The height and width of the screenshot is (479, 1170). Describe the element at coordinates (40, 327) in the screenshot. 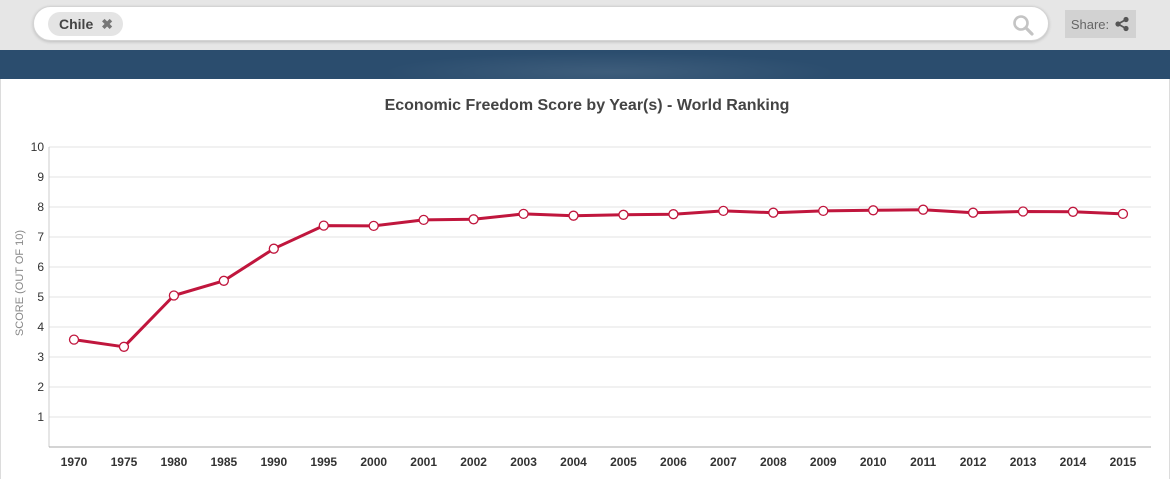

I see `y-tick-label: 4` at that location.